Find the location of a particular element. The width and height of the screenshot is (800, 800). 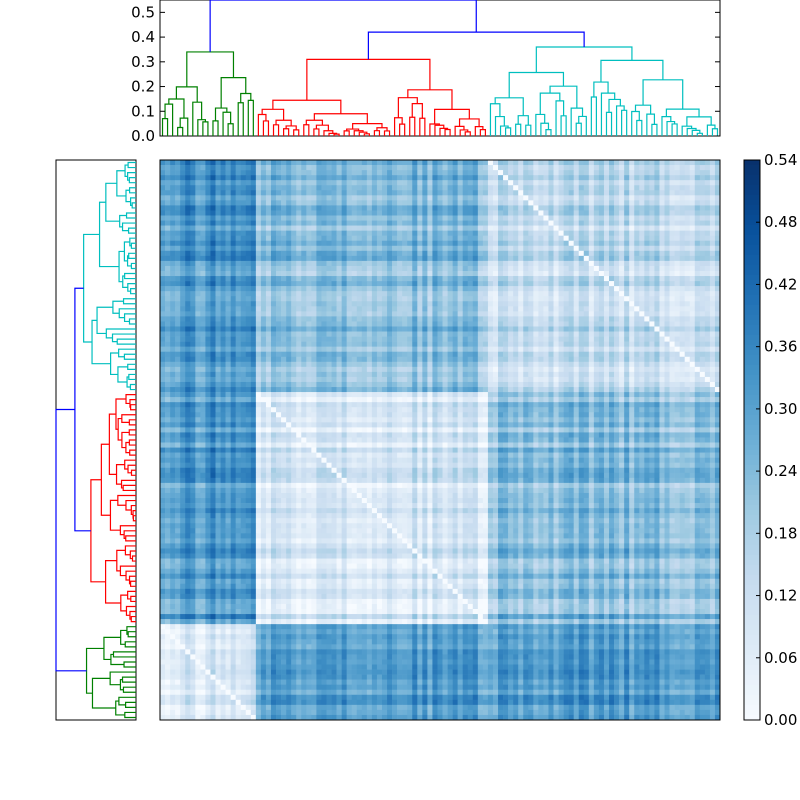

top-dendrogram-link is located at coordinates (476, 45).